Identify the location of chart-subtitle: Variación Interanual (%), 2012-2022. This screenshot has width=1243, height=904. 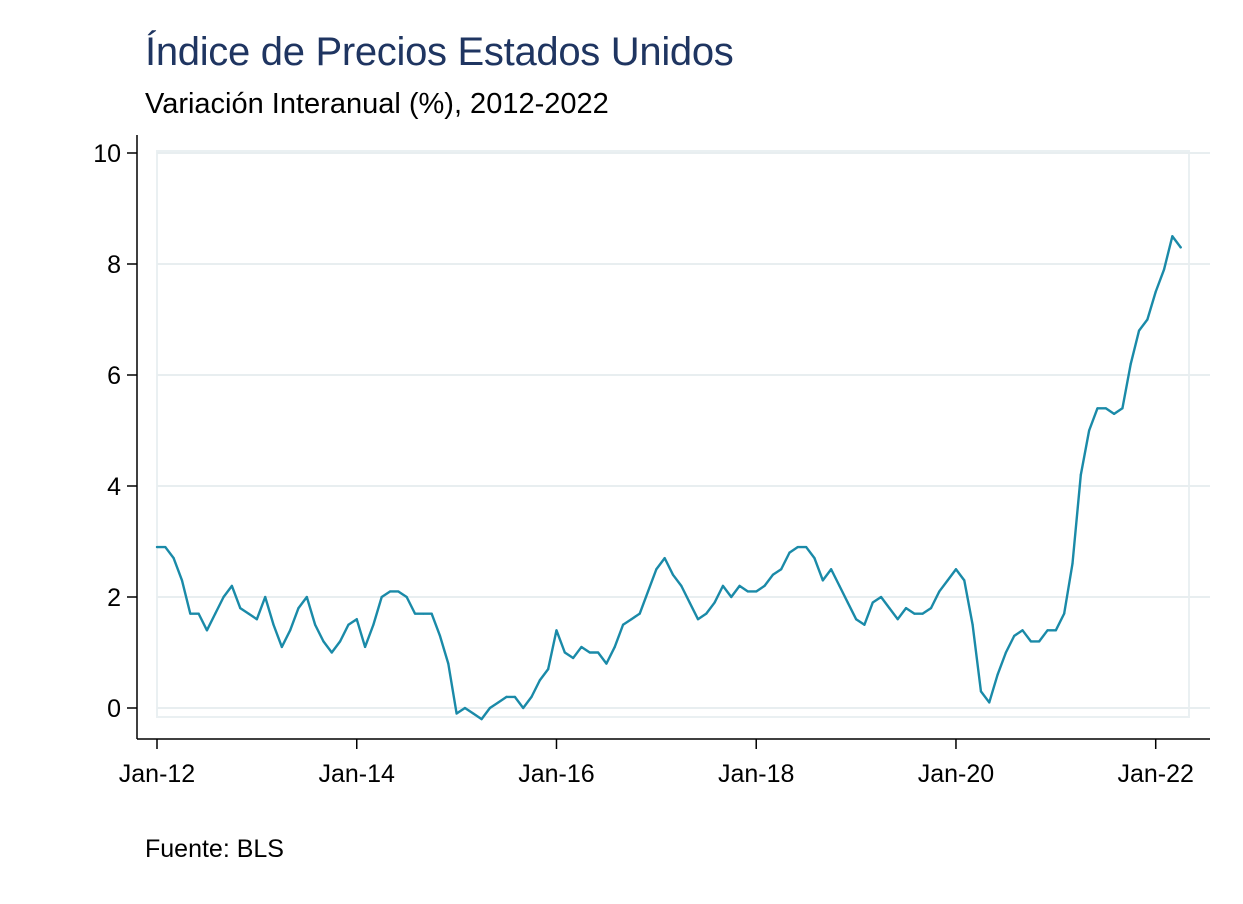
(377, 104).